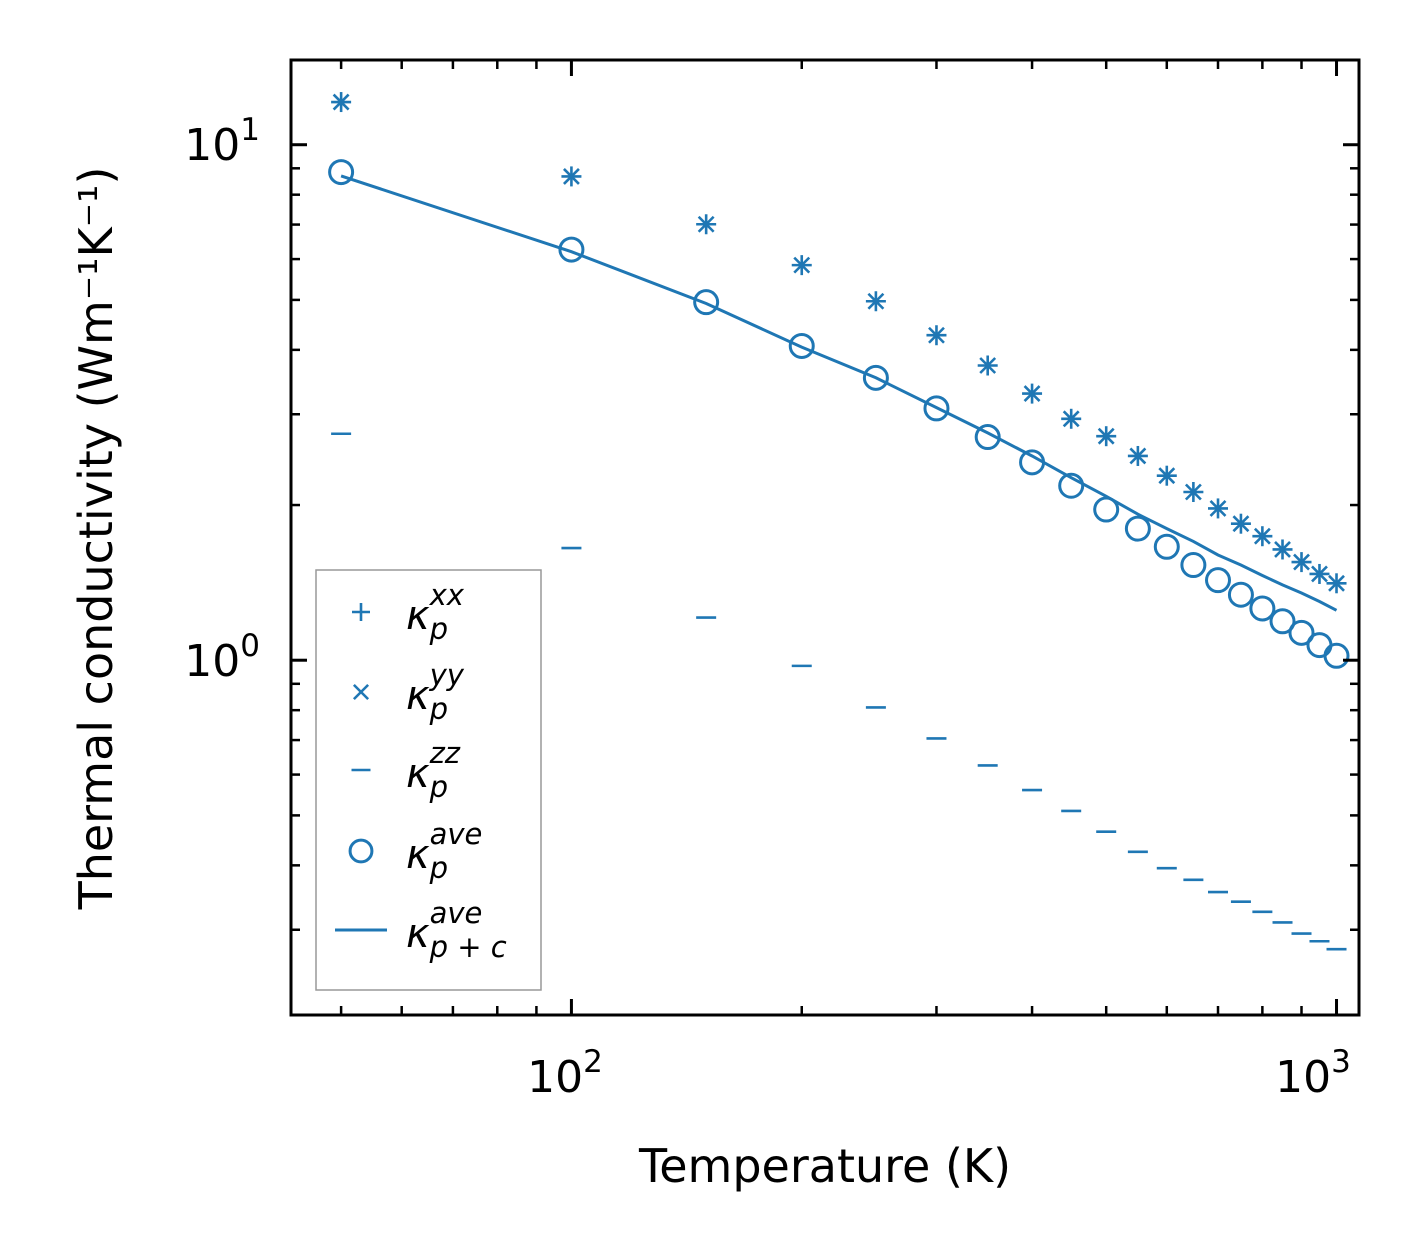 Image resolution: width=1421 pixels, height=1254 pixels. I want to click on legend-label: κpyy, so click(435, 692).